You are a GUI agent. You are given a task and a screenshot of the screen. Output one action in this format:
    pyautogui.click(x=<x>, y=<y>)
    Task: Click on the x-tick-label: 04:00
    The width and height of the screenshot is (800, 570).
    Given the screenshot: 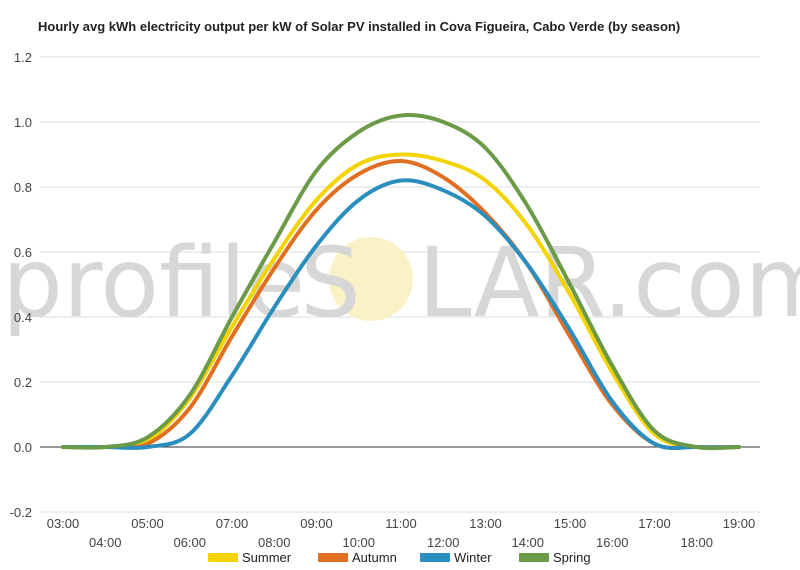 What is the action you would take?
    pyautogui.click(x=105, y=542)
    